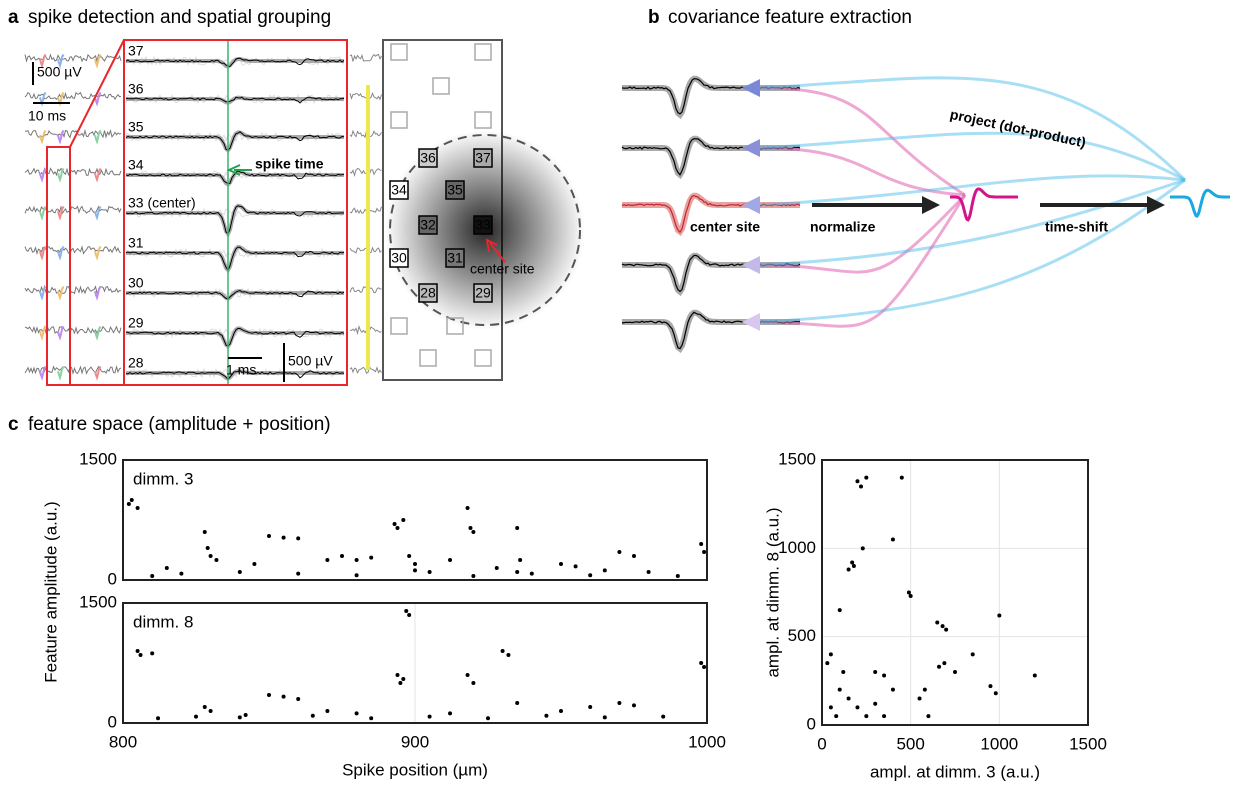  Describe the element at coordinates (241, 370) in the screenshot. I see `scale-label: 1 ms` at that location.